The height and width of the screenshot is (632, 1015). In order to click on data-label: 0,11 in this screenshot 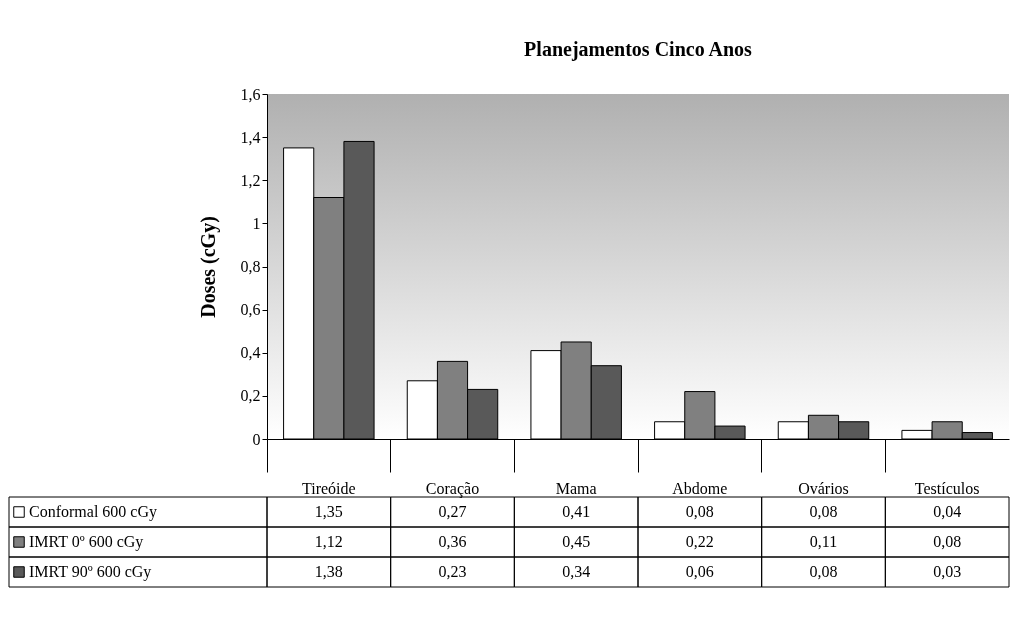, I will do `click(823, 541)`.